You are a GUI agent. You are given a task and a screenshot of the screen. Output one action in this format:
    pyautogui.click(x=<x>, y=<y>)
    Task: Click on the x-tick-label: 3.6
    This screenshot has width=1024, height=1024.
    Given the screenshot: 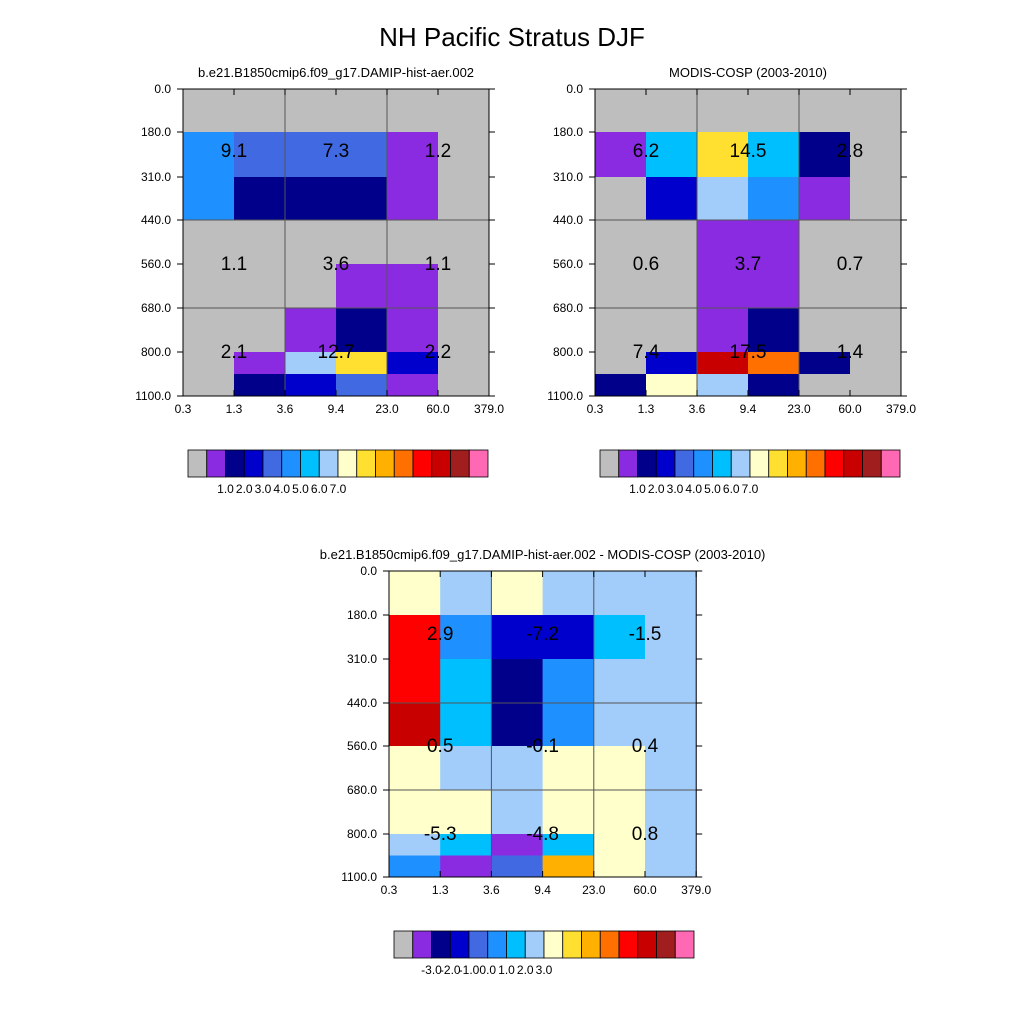 What is the action you would take?
    pyautogui.click(x=491, y=890)
    